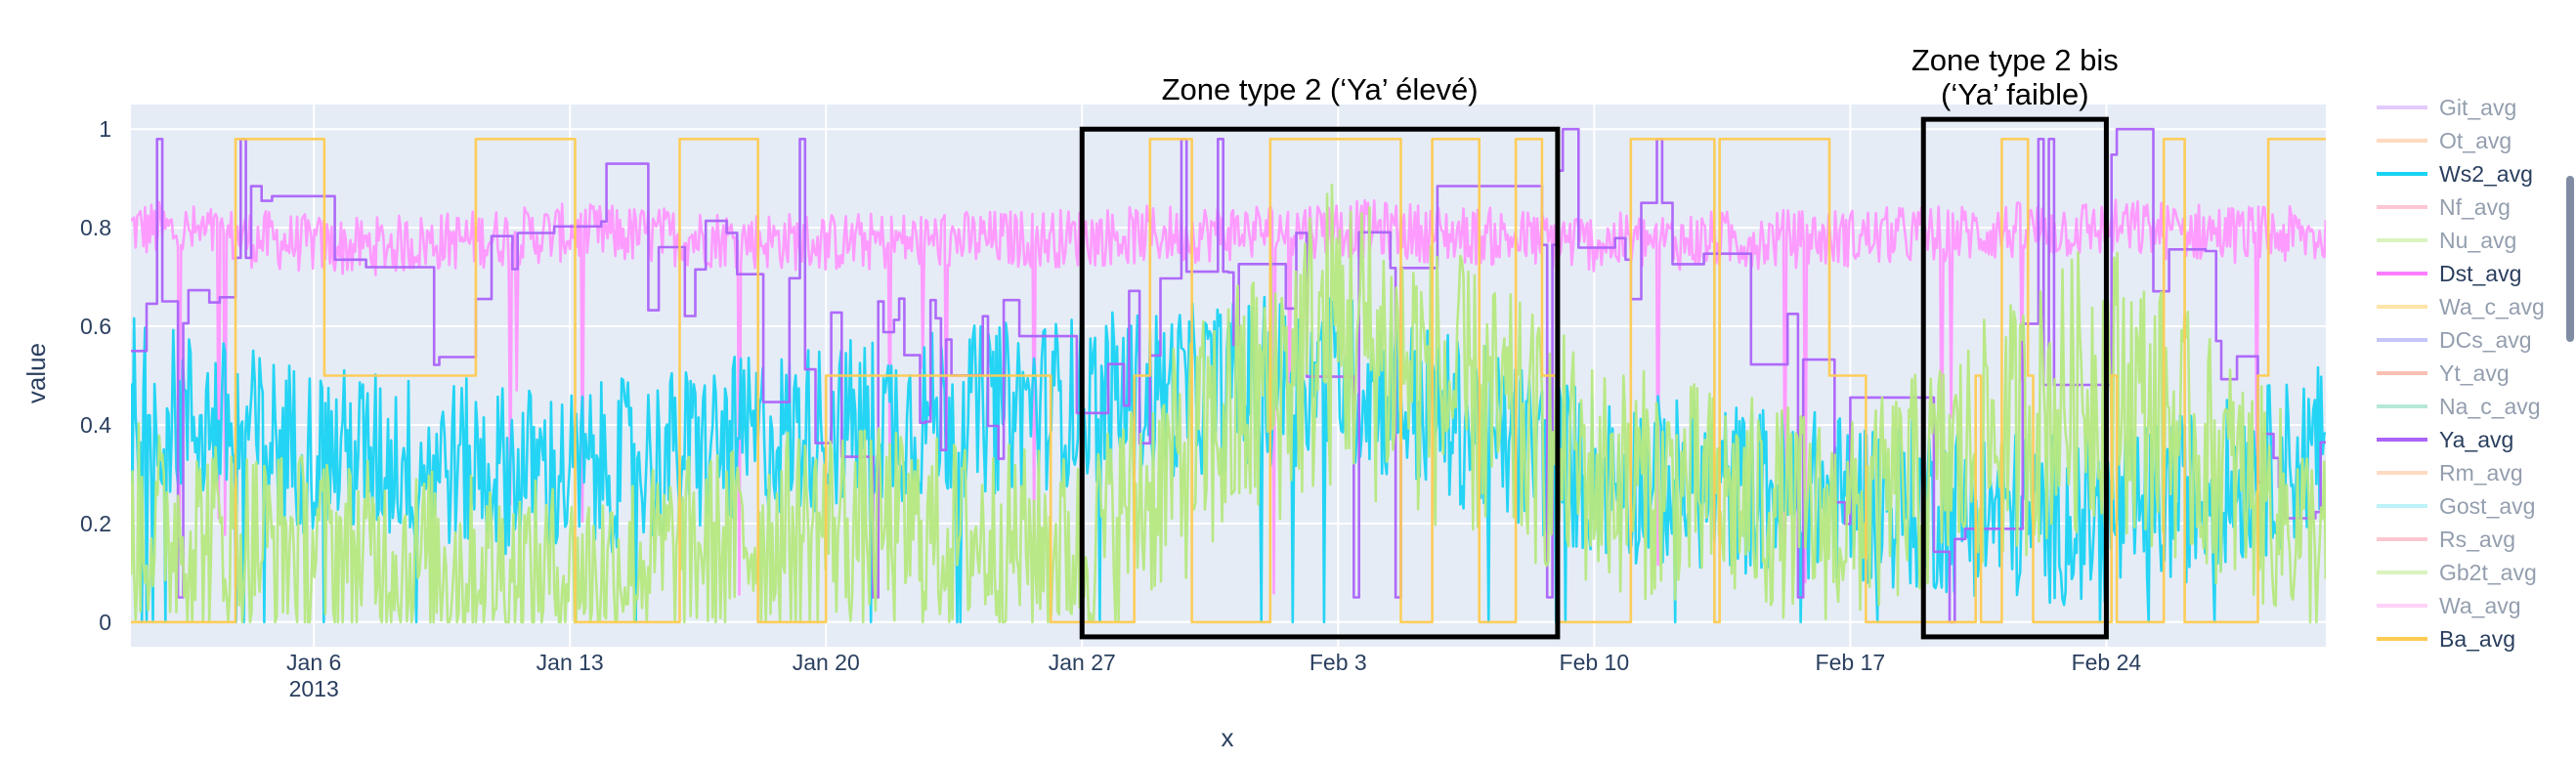 This screenshot has height=761, width=2576. What do you see at coordinates (1228, 738) in the screenshot?
I see `x-axis-title: x` at bounding box center [1228, 738].